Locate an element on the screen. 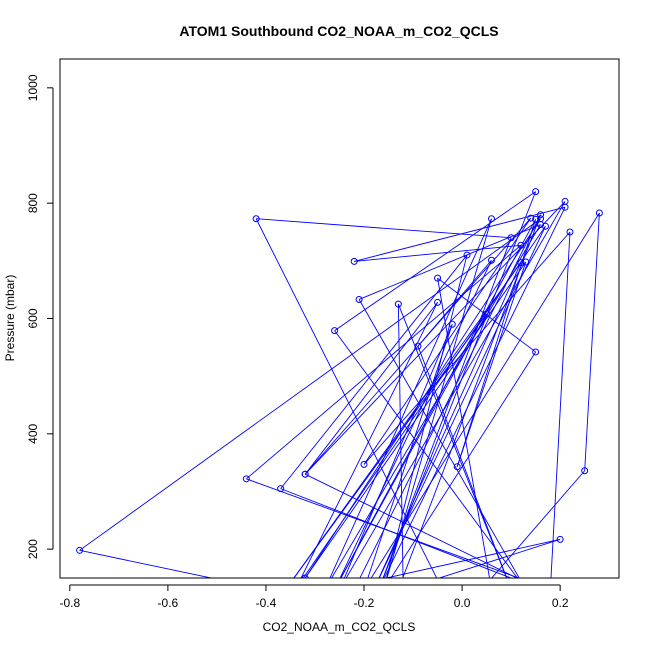 The width and height of the screenshot is (650, 650). y-tick-label: 600 is located at coordinates (33, 318).